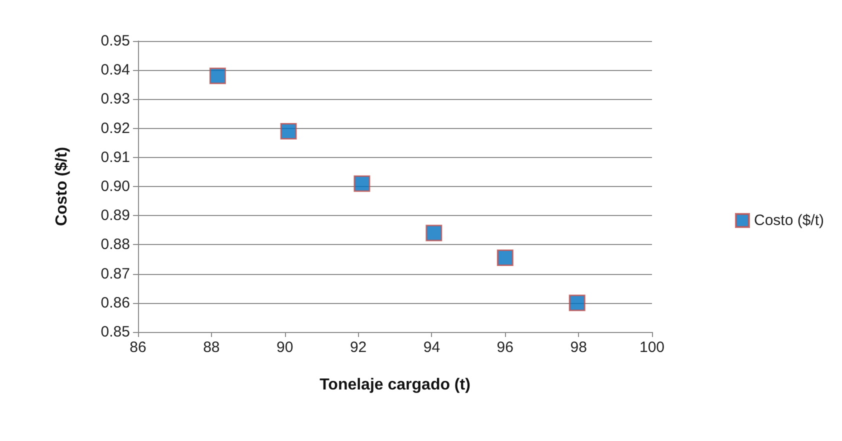  What do you see at coordinates (115, 215) in the screenshot?
I see `y-tick-label: 0.89` at bounding box center [115, 215].